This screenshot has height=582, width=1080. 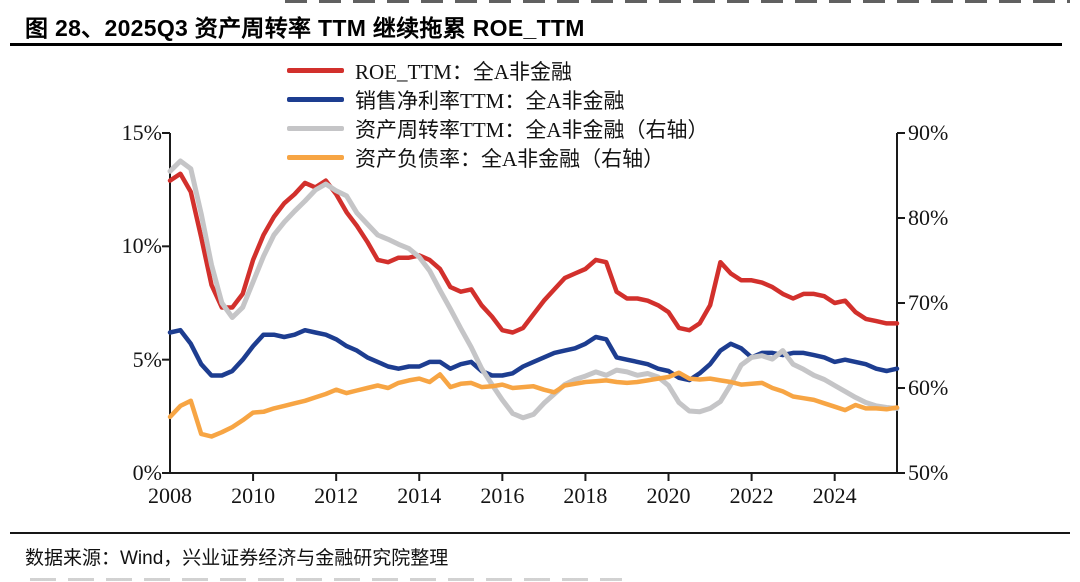 I want to click on cropped-text-artifact-top, so click(x=677, y=1).